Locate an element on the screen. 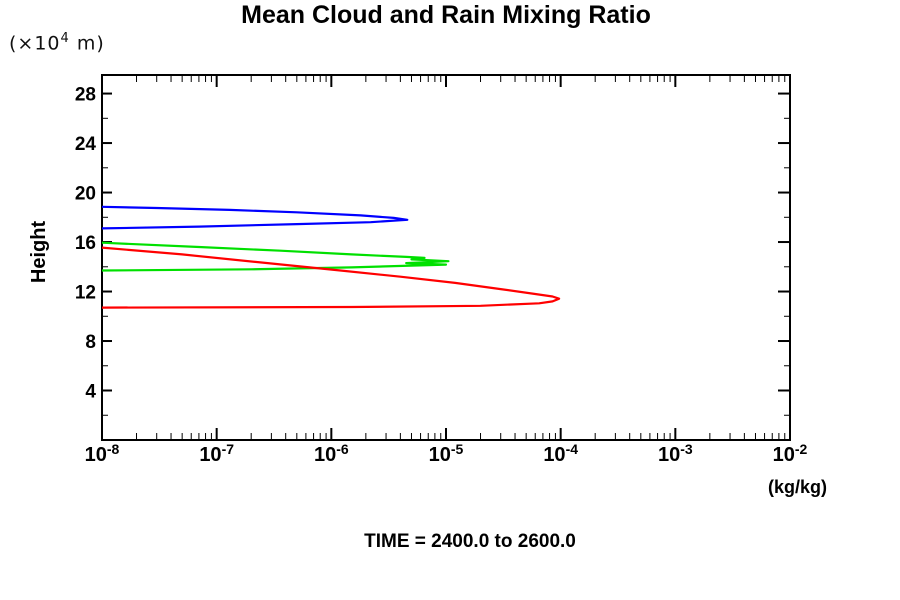  x-tick-label: 10⁻⁷ is located at coordinates (216, 453).